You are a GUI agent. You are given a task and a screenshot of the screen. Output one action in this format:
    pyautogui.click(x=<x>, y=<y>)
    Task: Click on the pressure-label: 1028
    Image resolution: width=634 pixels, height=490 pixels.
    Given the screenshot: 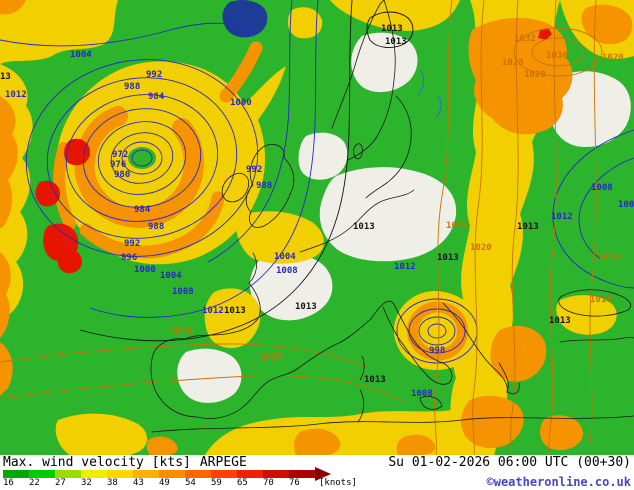 What is the action you would take?
    pyautogui.click(x=513, y=63)
    